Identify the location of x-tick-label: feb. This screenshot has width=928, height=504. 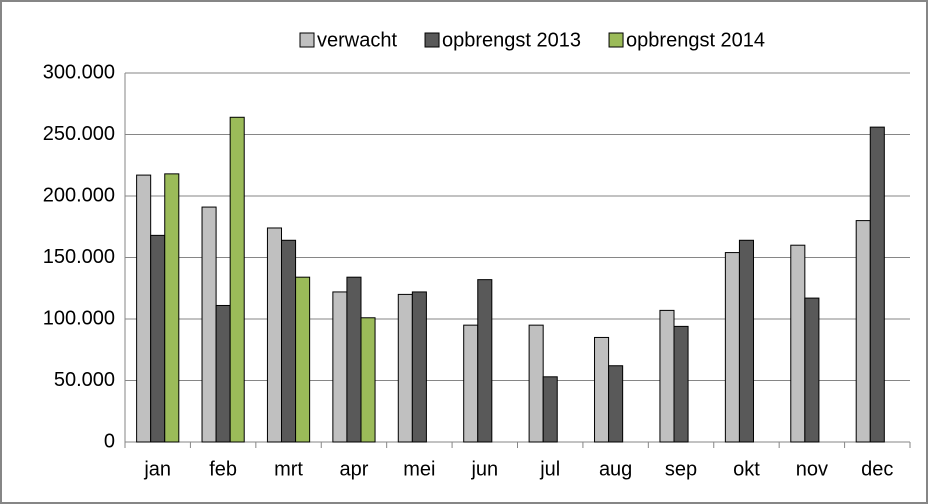
(223, 469).